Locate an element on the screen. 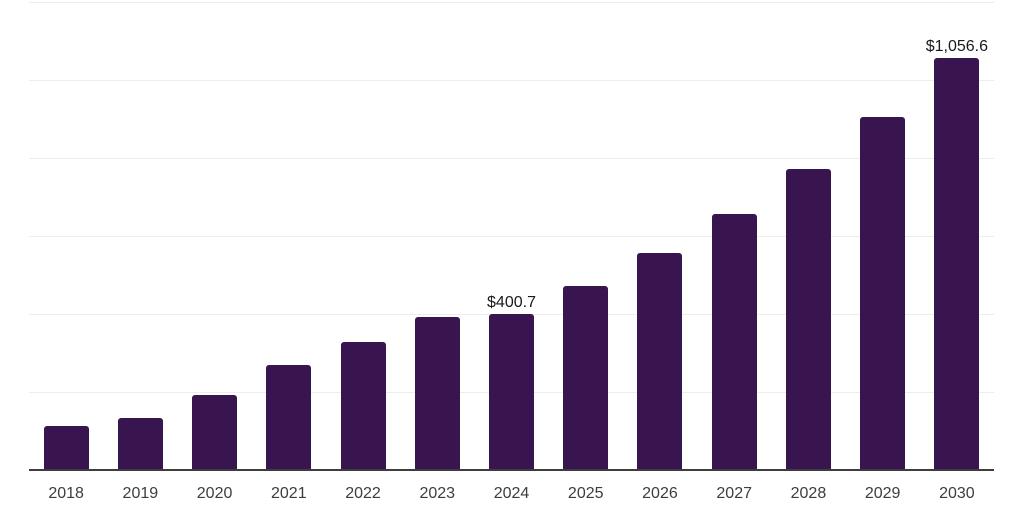 This screenshot has width=1024, height=512. x-tick-label-2023: 2023 is located at coordinates (437, 493).